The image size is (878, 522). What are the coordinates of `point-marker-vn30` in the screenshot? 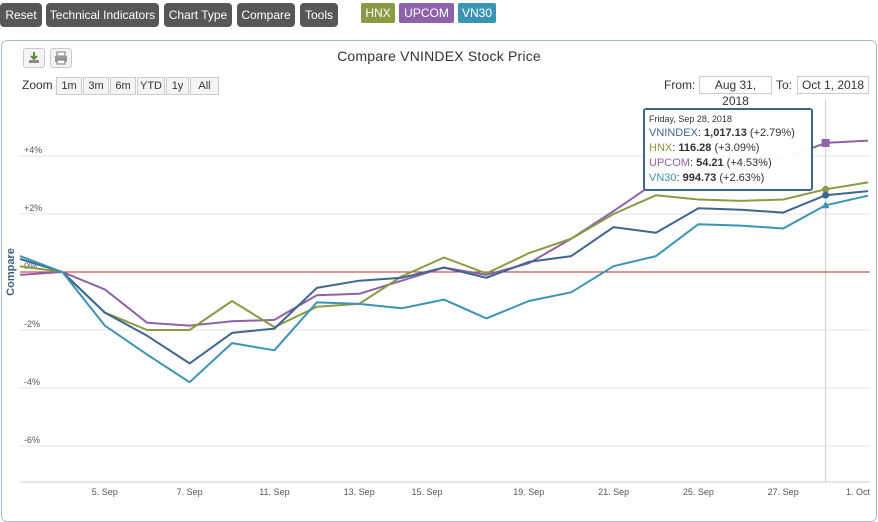 It's located at (825, 205).